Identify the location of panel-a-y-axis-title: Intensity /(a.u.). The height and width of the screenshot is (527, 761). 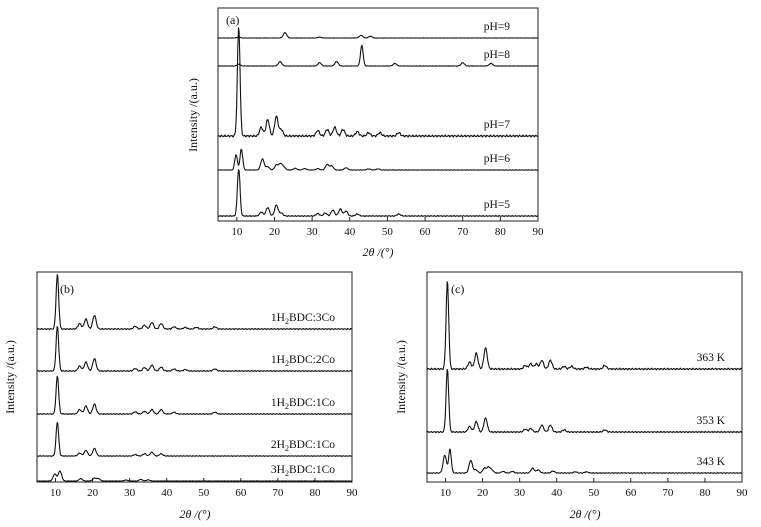
(193, 115).